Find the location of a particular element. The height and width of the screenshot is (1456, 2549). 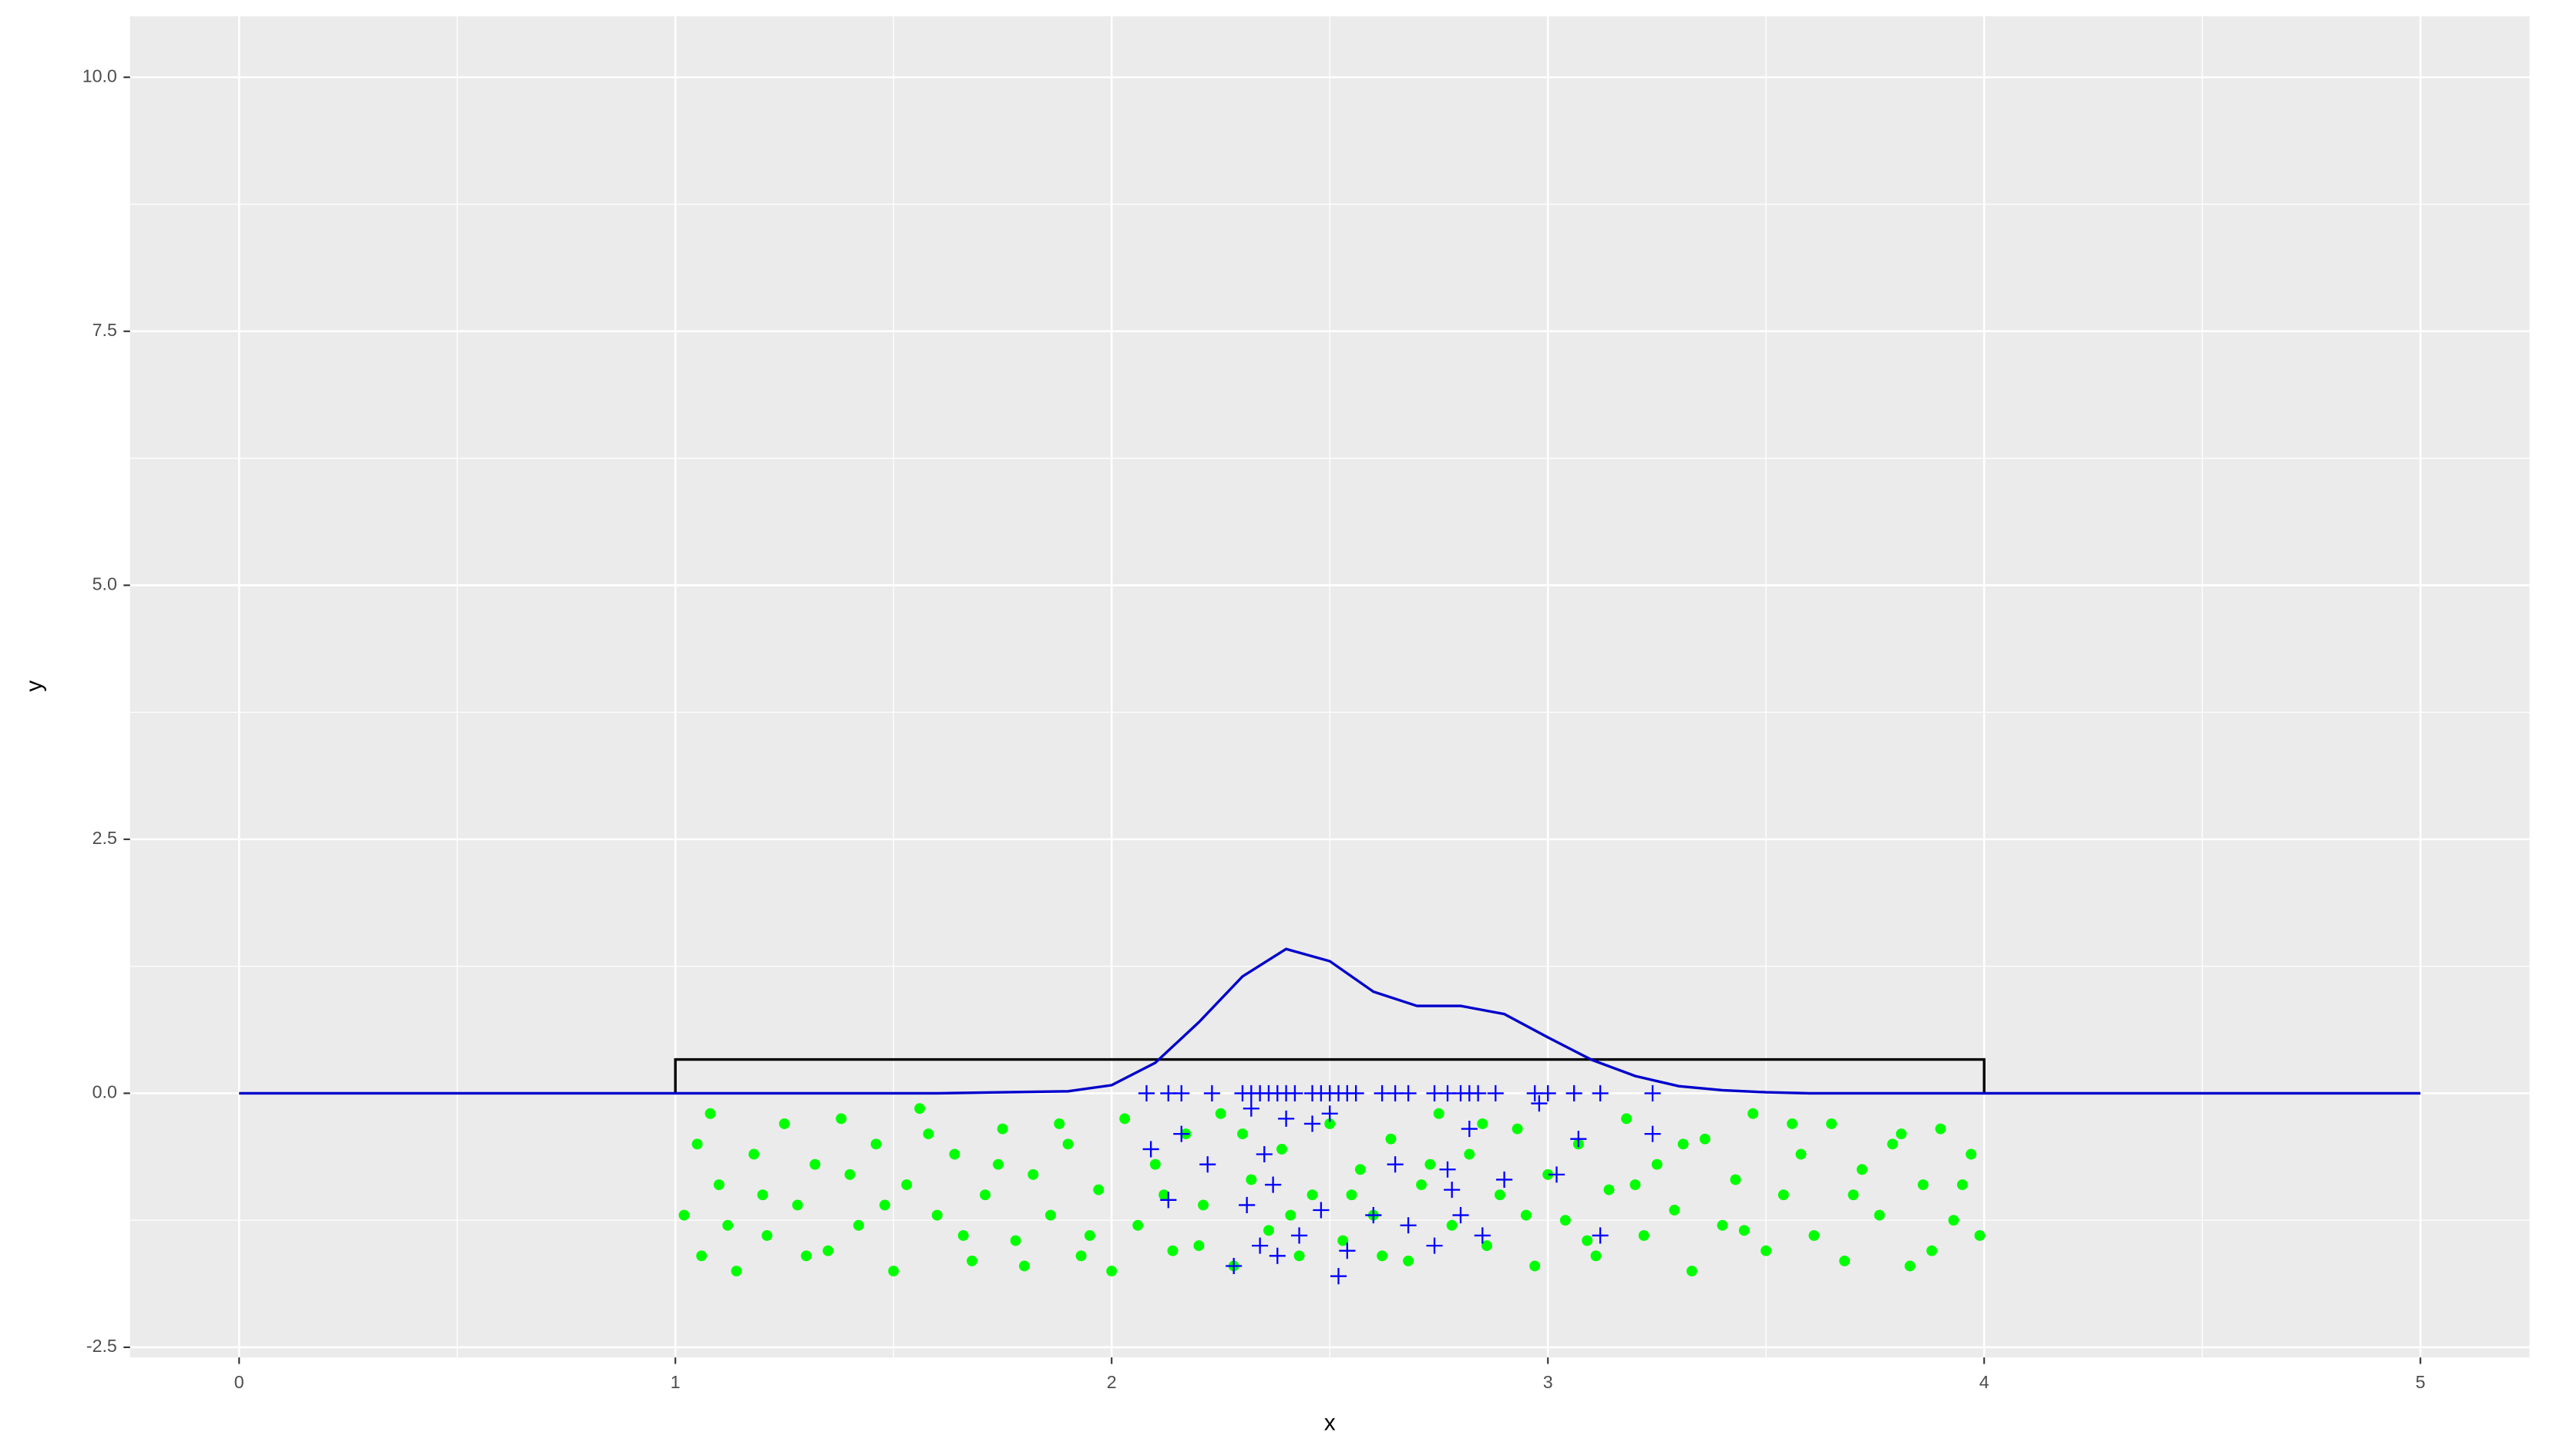

line is located at coordinates (1330, 1076).